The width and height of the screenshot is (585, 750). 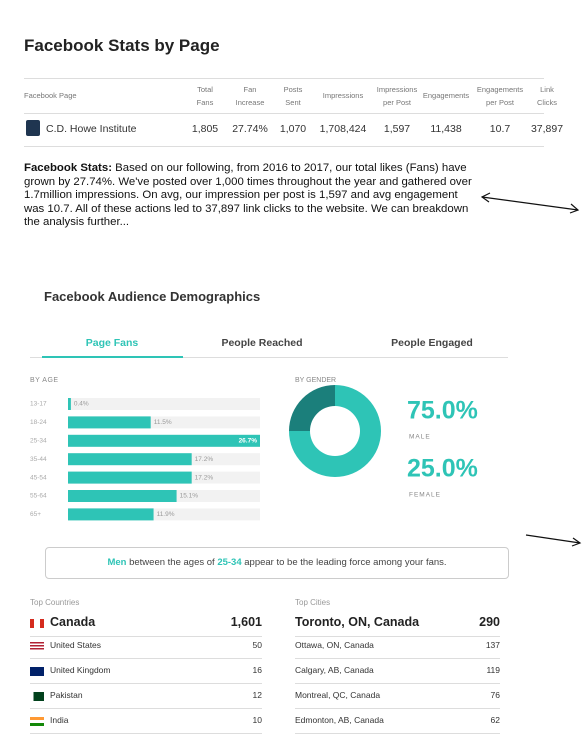 What do you see at coordinates (246, 622) in the screenshot?
I see `countries-value: 1,601` at bounding box center [246, 622].